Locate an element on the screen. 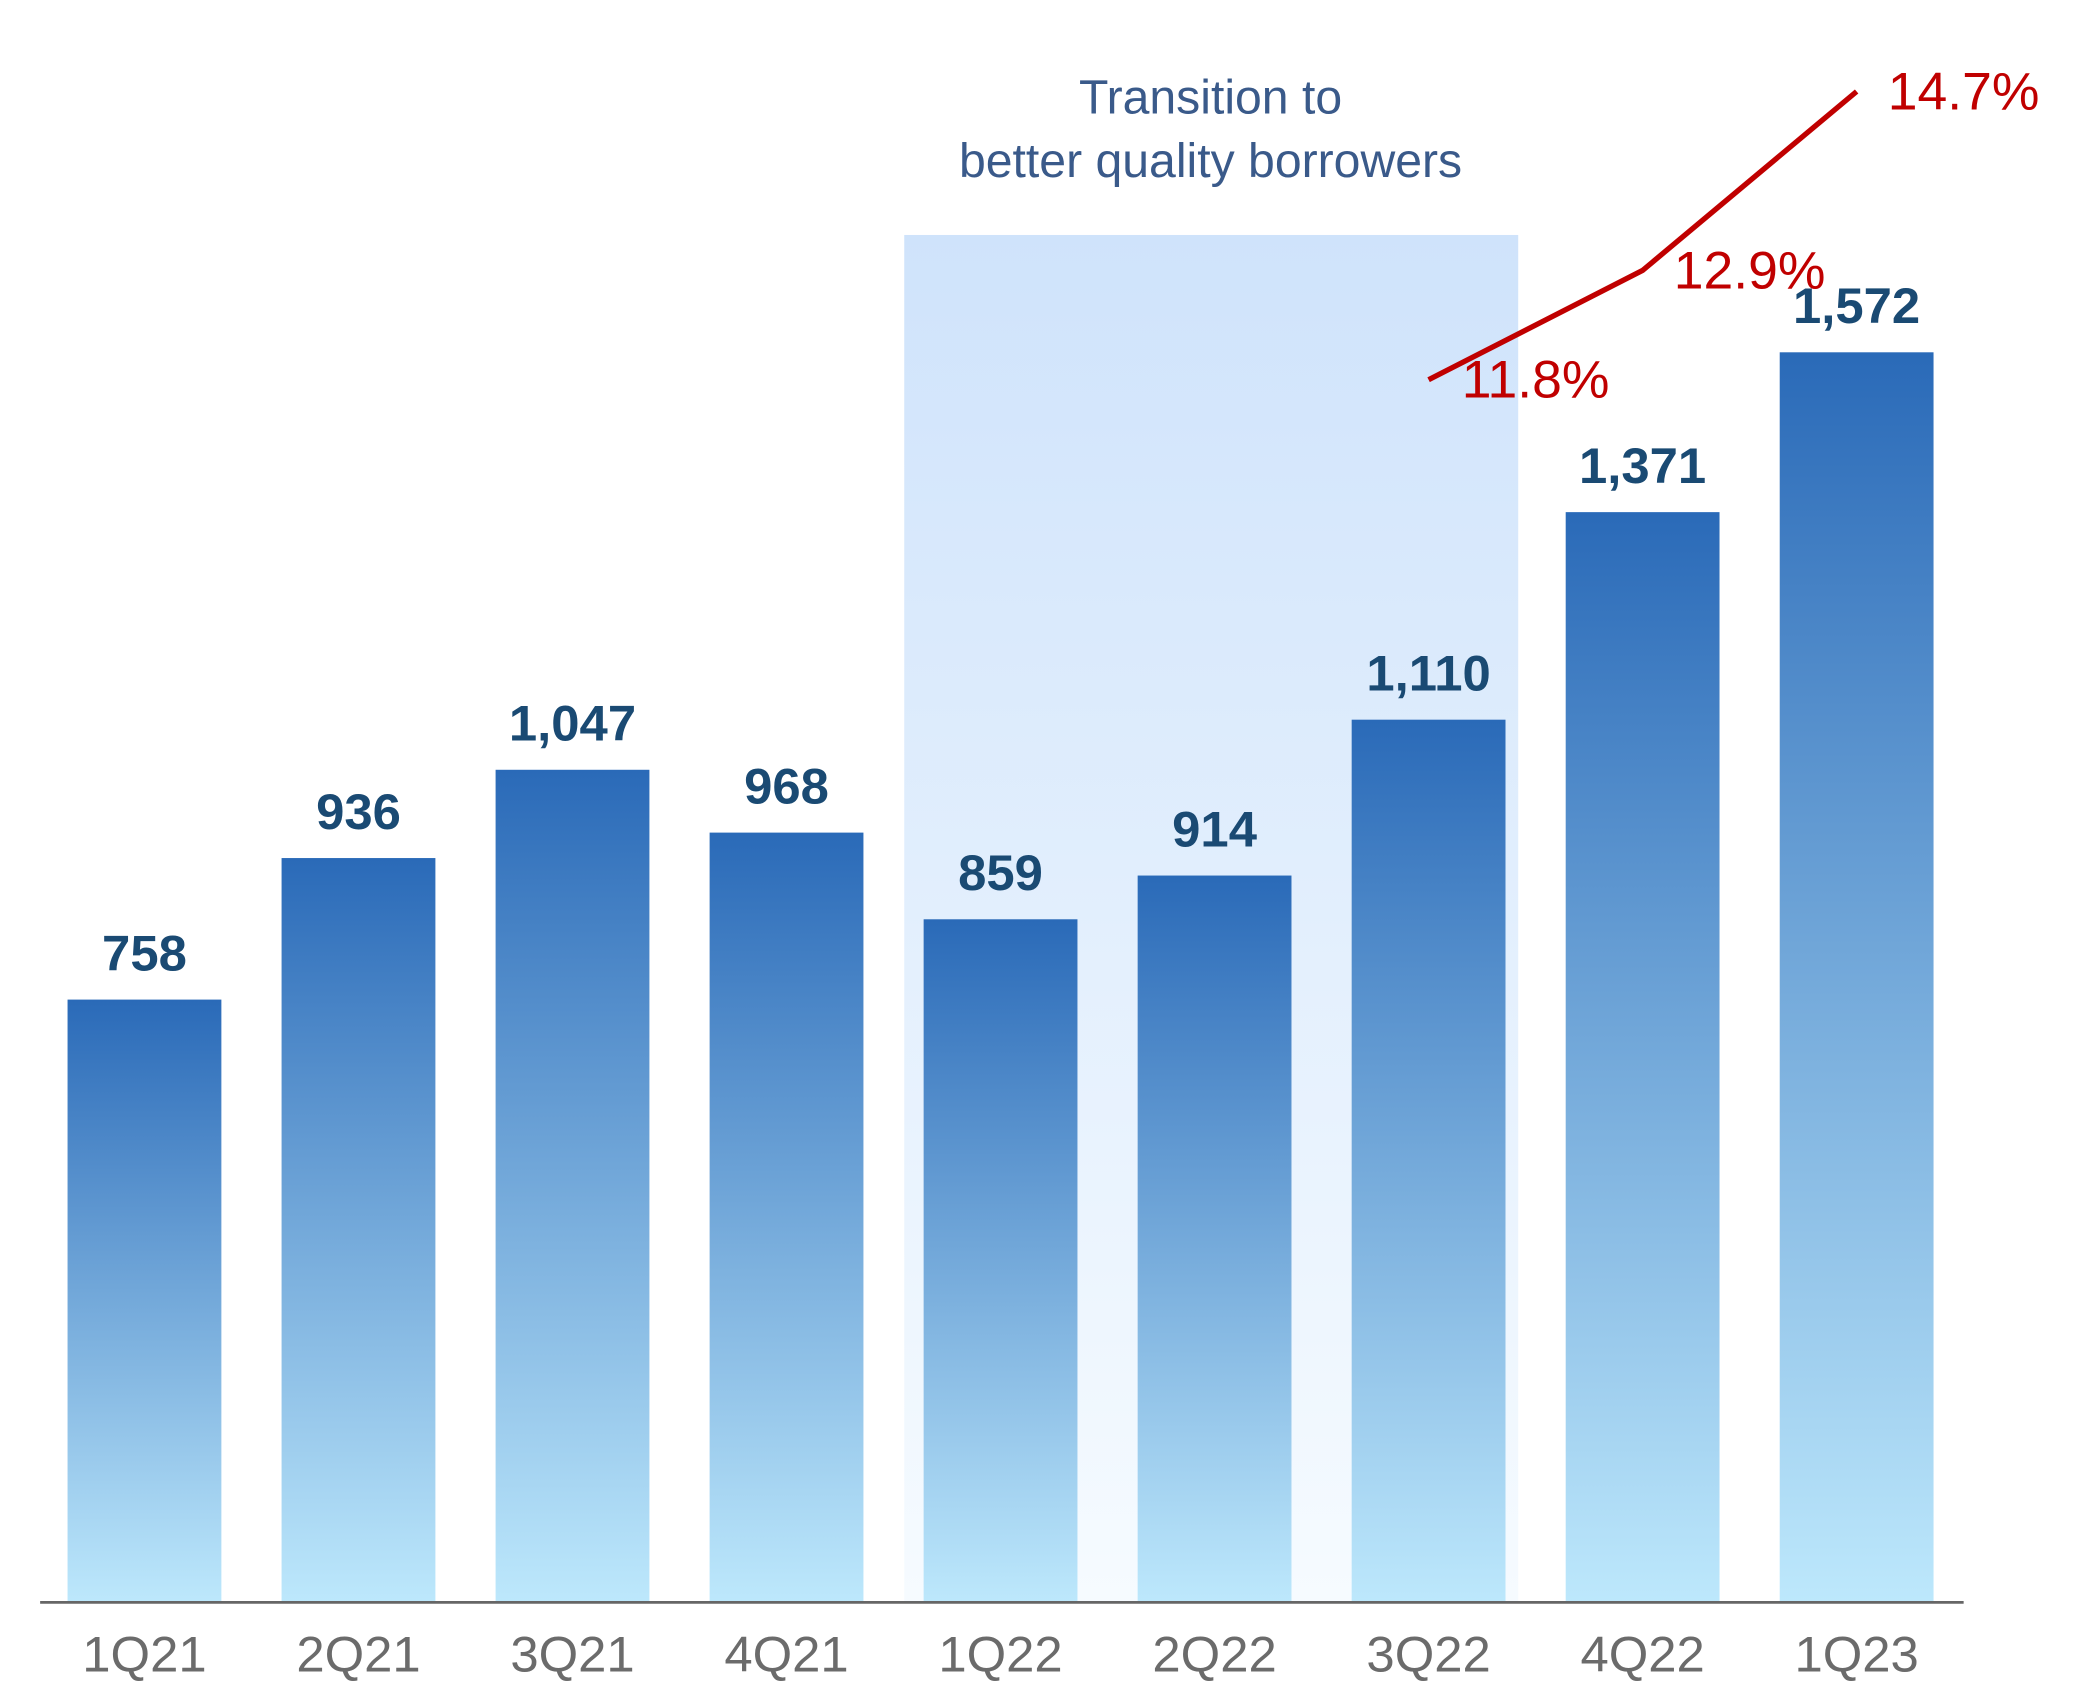 The height and width of the screenshot is (1686, 2076). annotation: Transition to is located at coordinates (1210, 98).